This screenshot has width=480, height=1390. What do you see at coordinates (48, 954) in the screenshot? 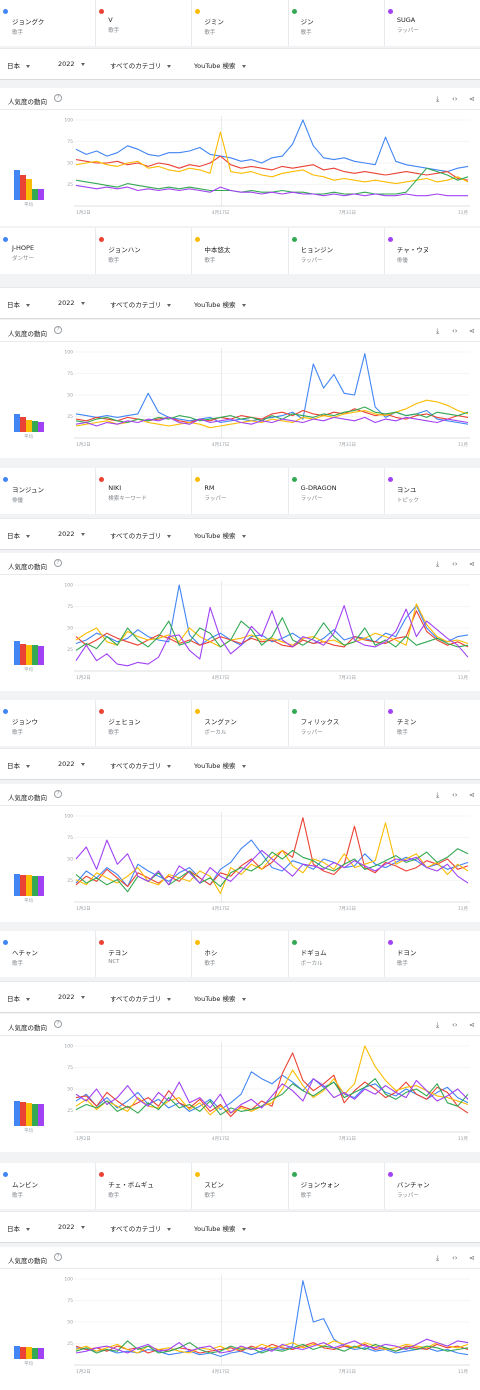
I see `search-term: ヘチャン 歌手` at bounding box center [48, 954].